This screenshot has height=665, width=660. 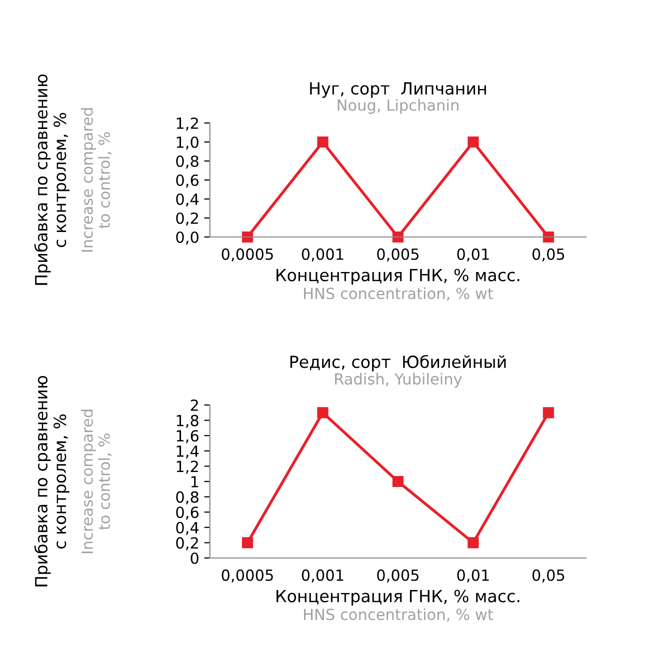 What do you see at coordinates (398, 380) in the screenshot?
I see `chart-subtitle: Radish, Yubileiny` at bounding box center [398, 380].